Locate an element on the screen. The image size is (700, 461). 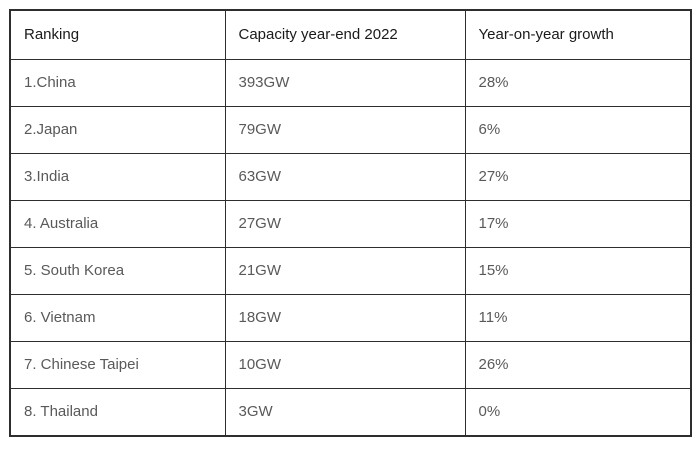
cell-capacity: 79GW is located at coordinates (345, 130).